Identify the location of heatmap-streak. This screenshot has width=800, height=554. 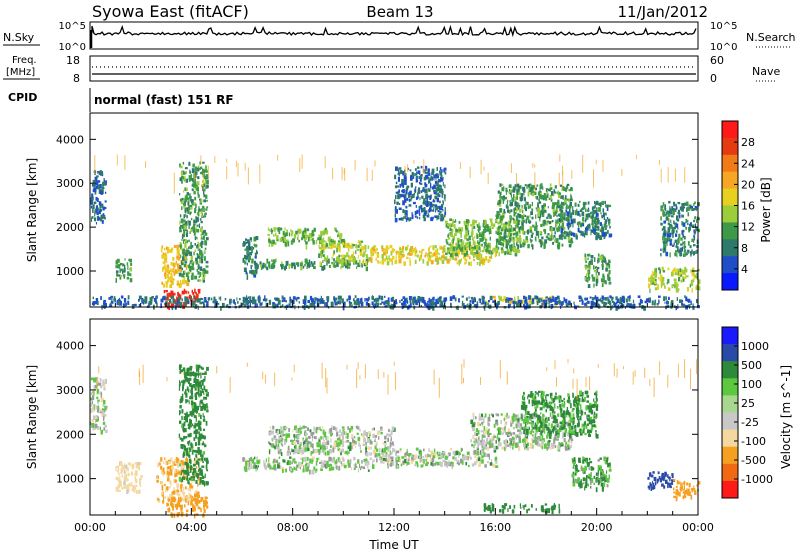
(208, 172).